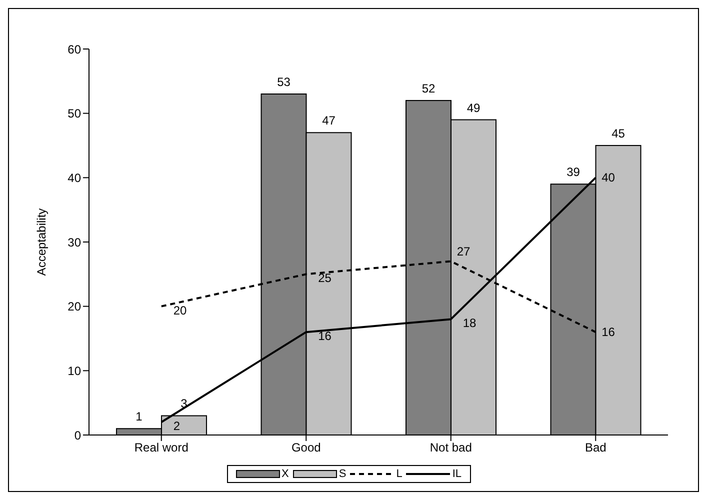 The height and width of the screenshot is (500, 707). What do you see at coordinates (75, 307) in the screenshot?
I see `y-tick-label: 20` at bounding box center [75, 307].